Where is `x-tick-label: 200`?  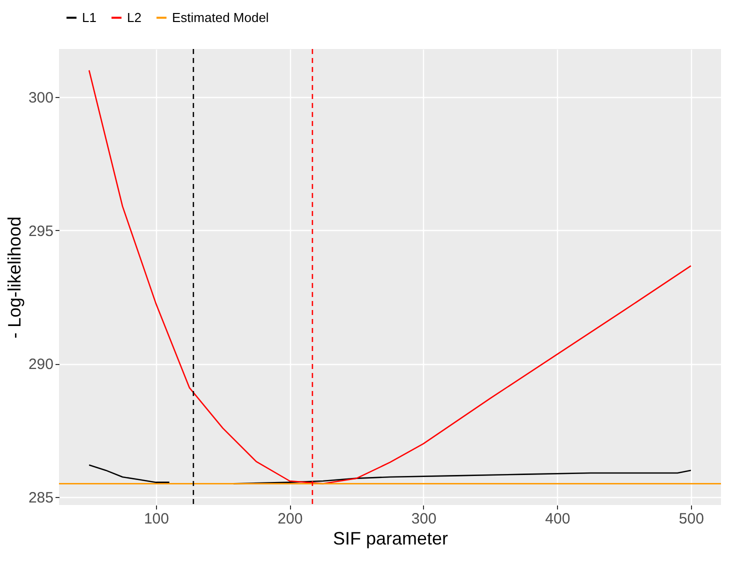 x-tick-label: 200 is located at coordinates (290, 519).